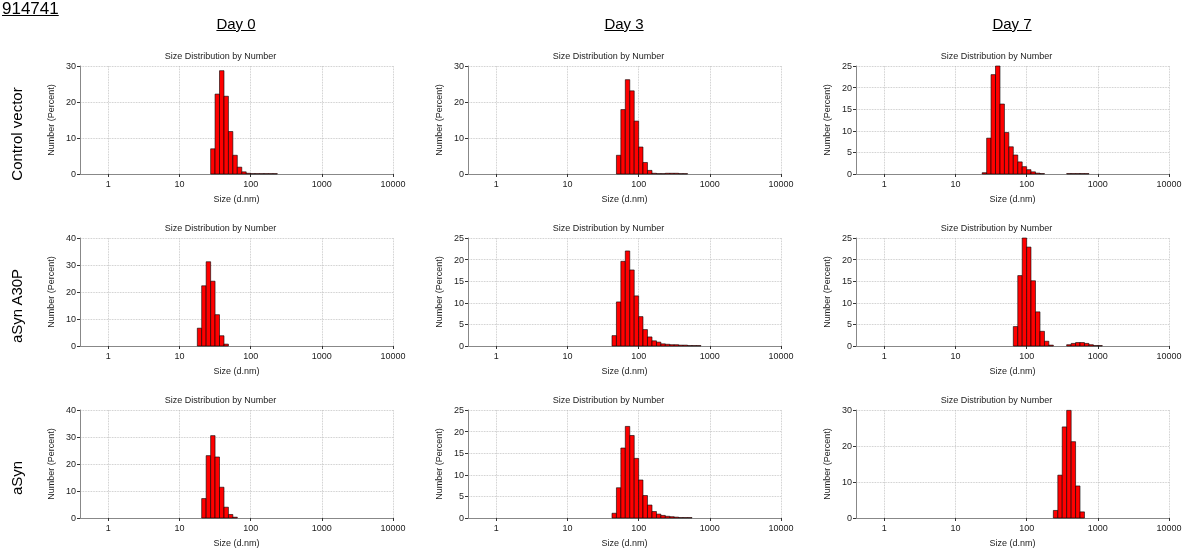 Image resolution: width=1190 pixels, height=557 pixels. Describe the element at coordinates (16, 478) in the screenshot. I see `text: aSyn` at that location.